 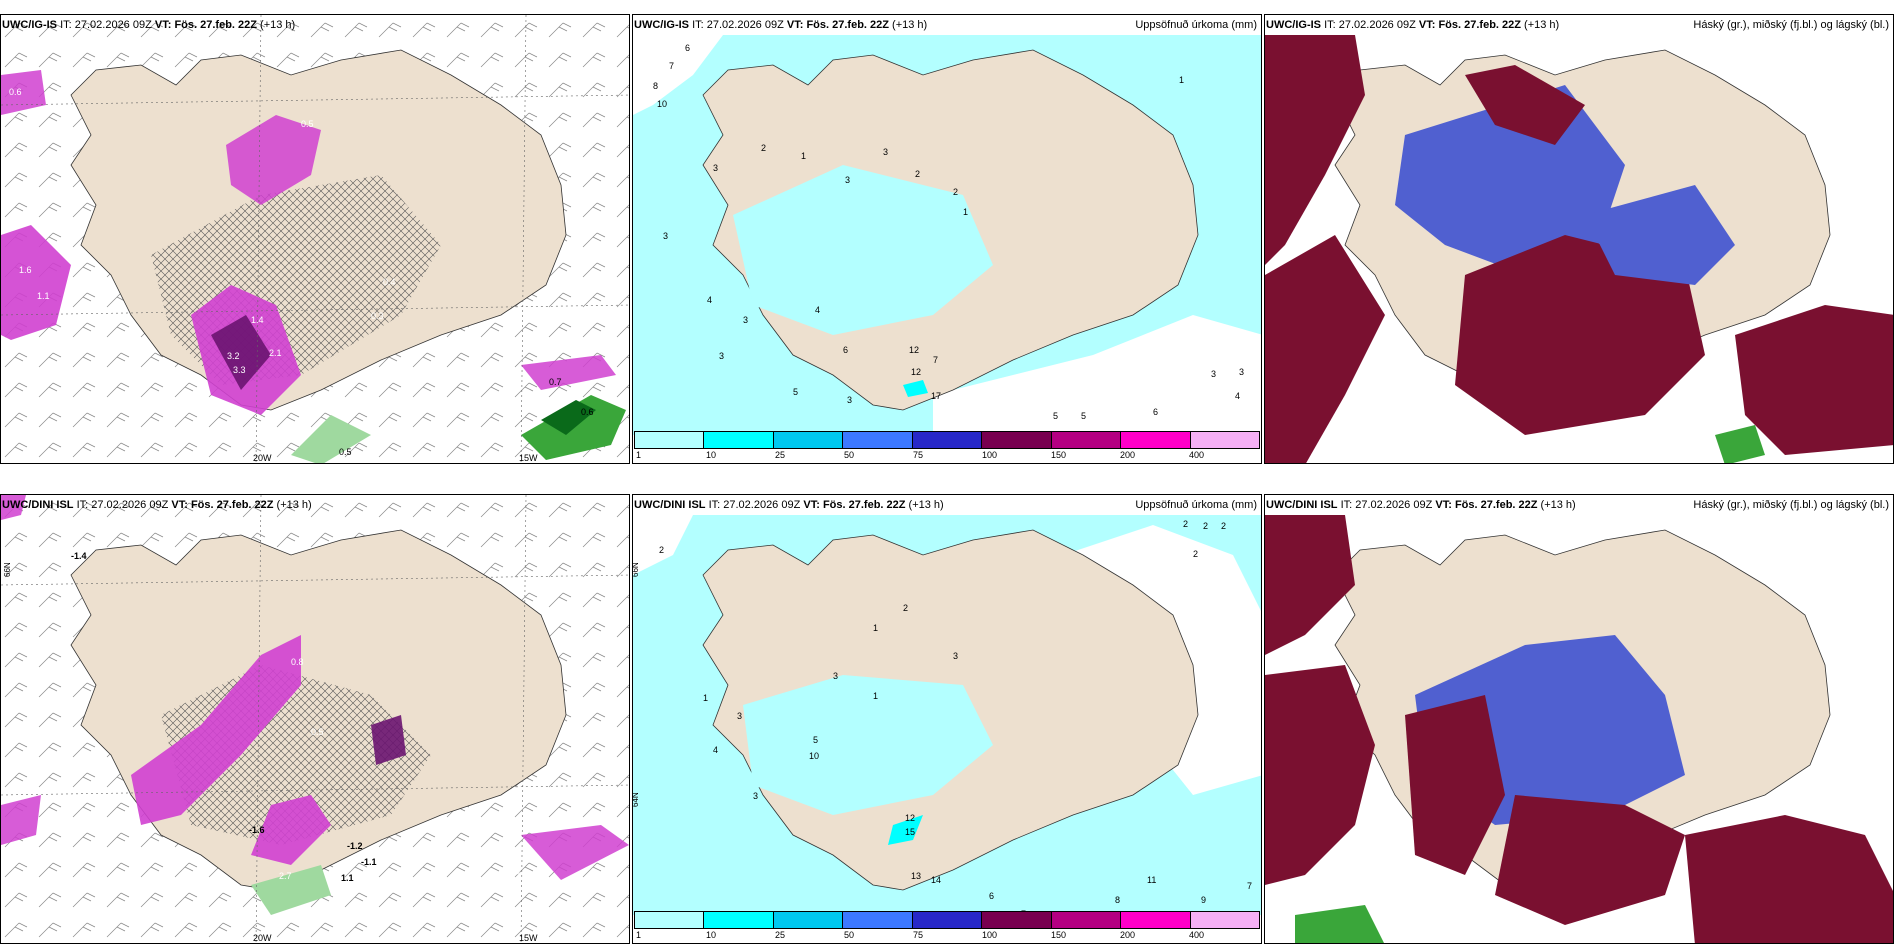 I want to click on colorbar-label: 150, so click(x=1059, y=935).